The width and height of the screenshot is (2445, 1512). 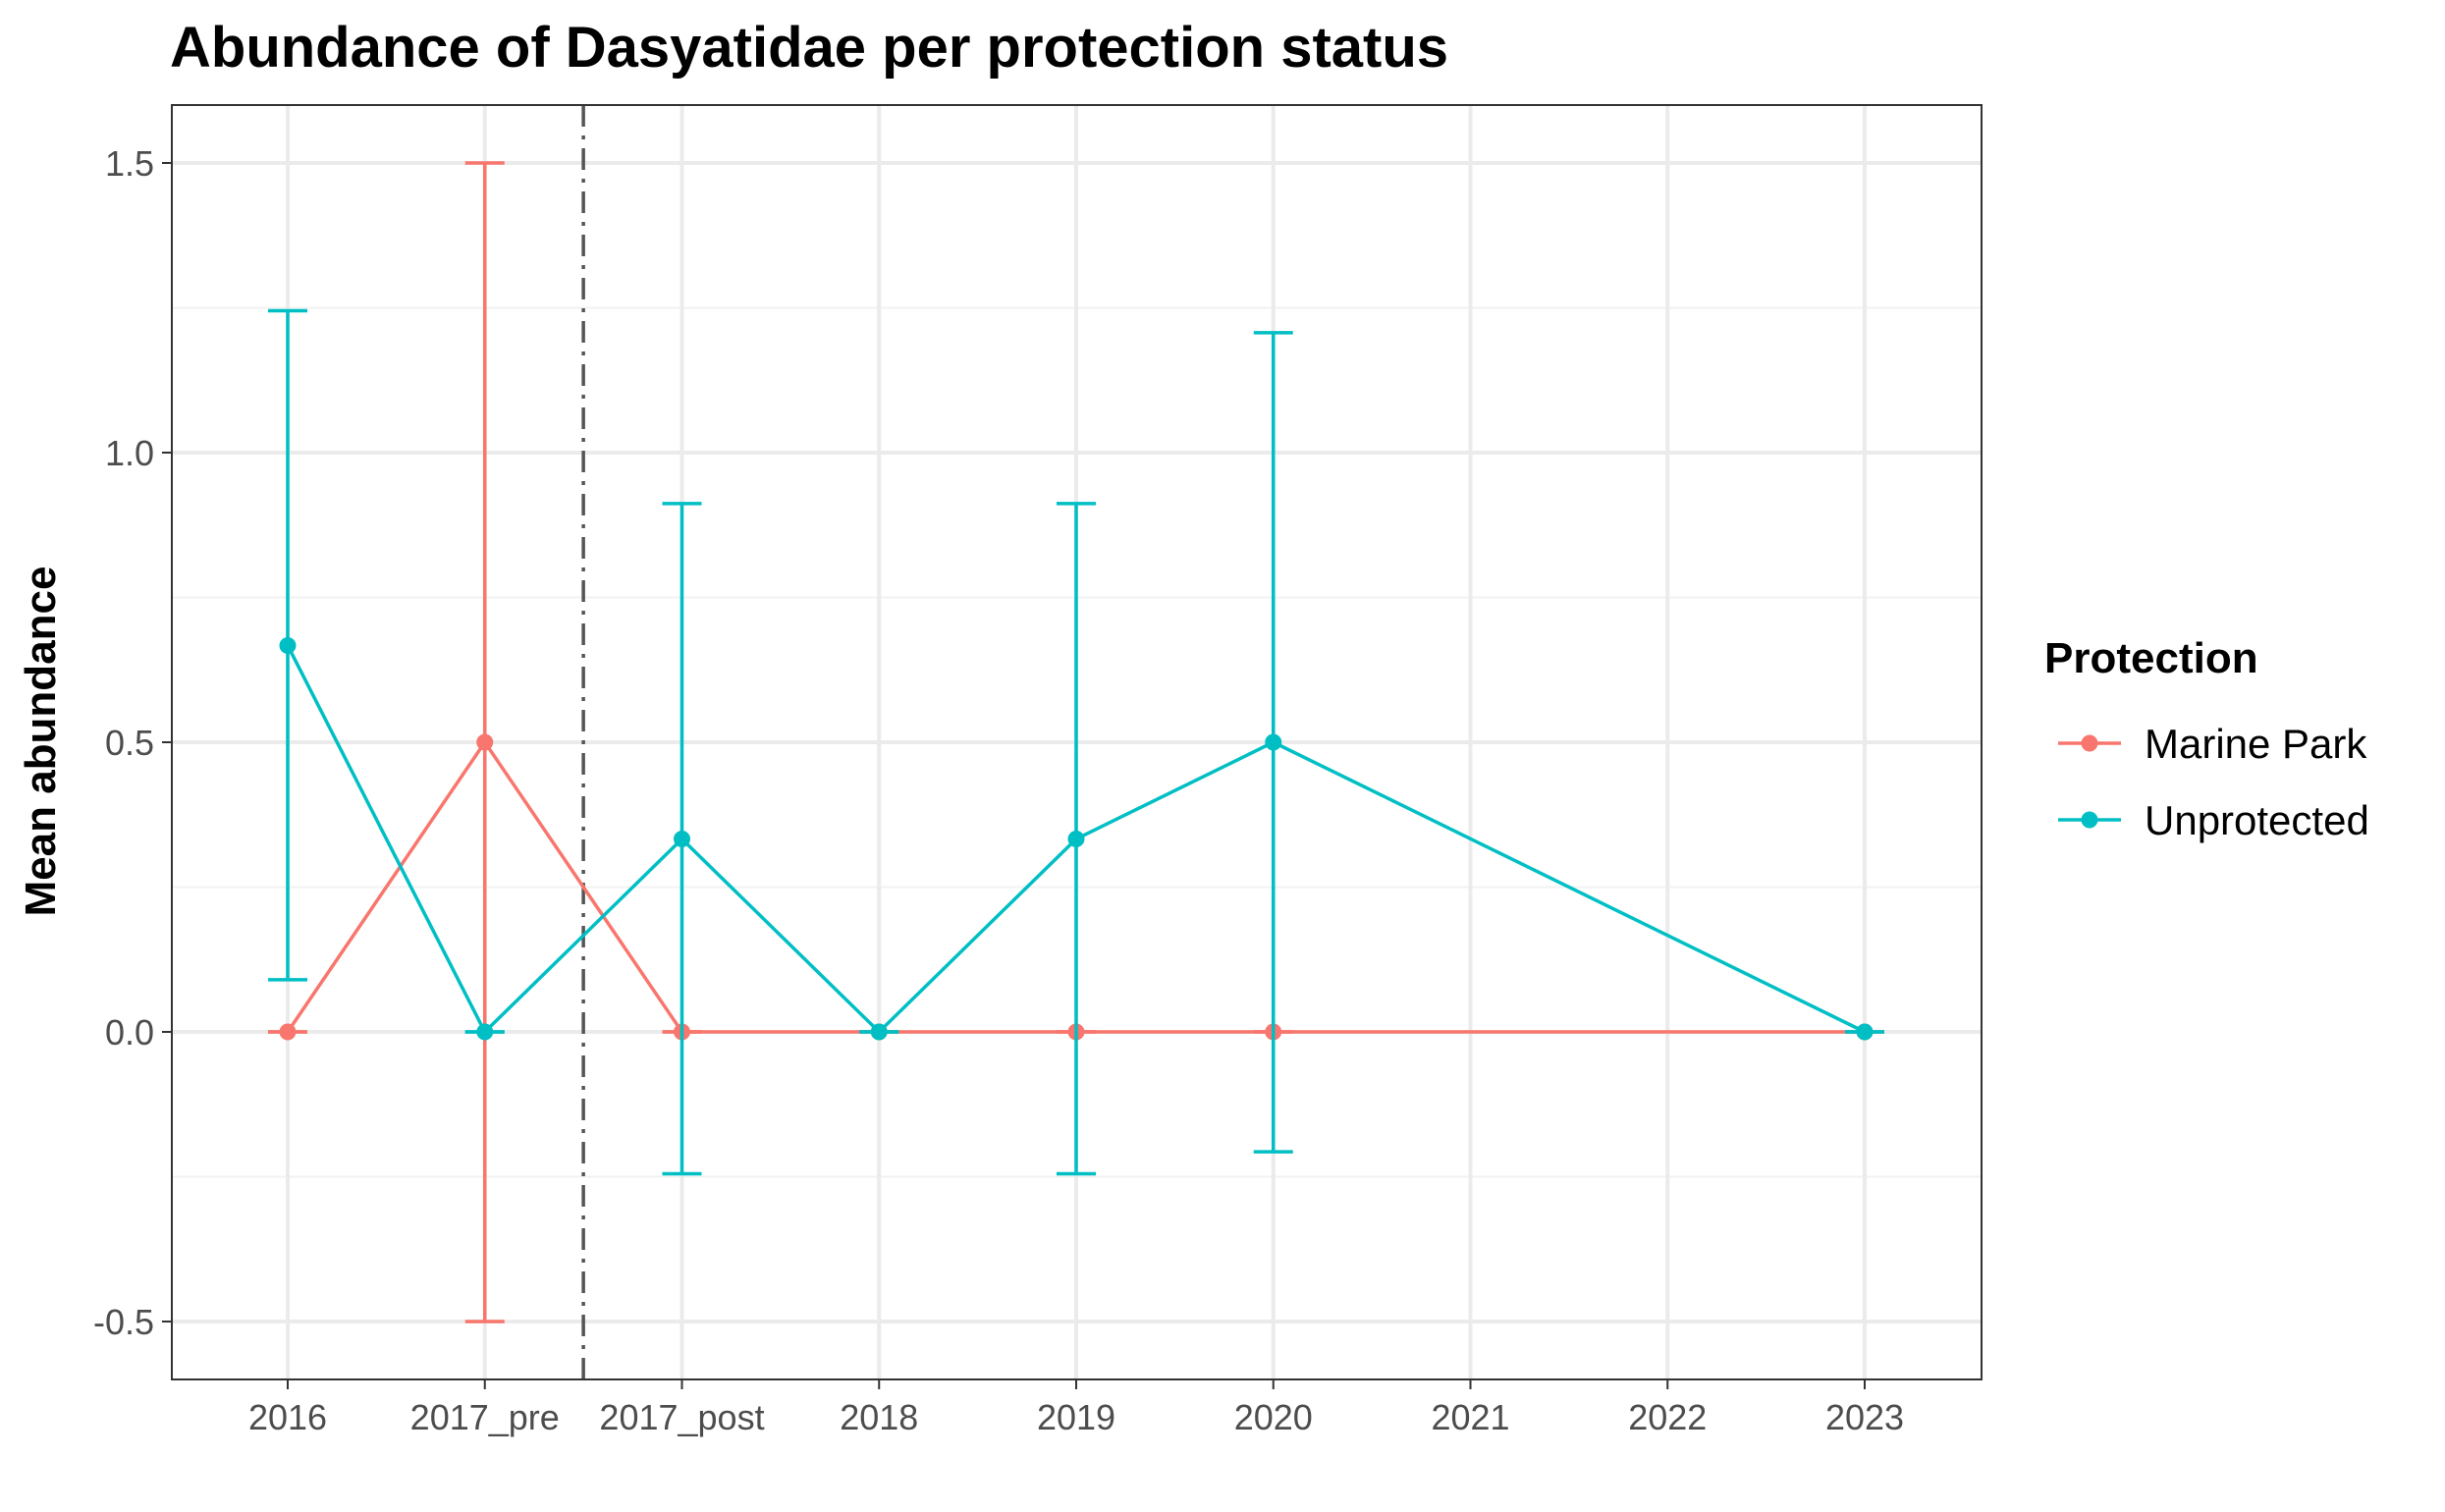 What do you see at coordinates (1076, 1417) in the screenshot?
I see `x-tick-label: 2019` at bounding box center [1076, 1417].